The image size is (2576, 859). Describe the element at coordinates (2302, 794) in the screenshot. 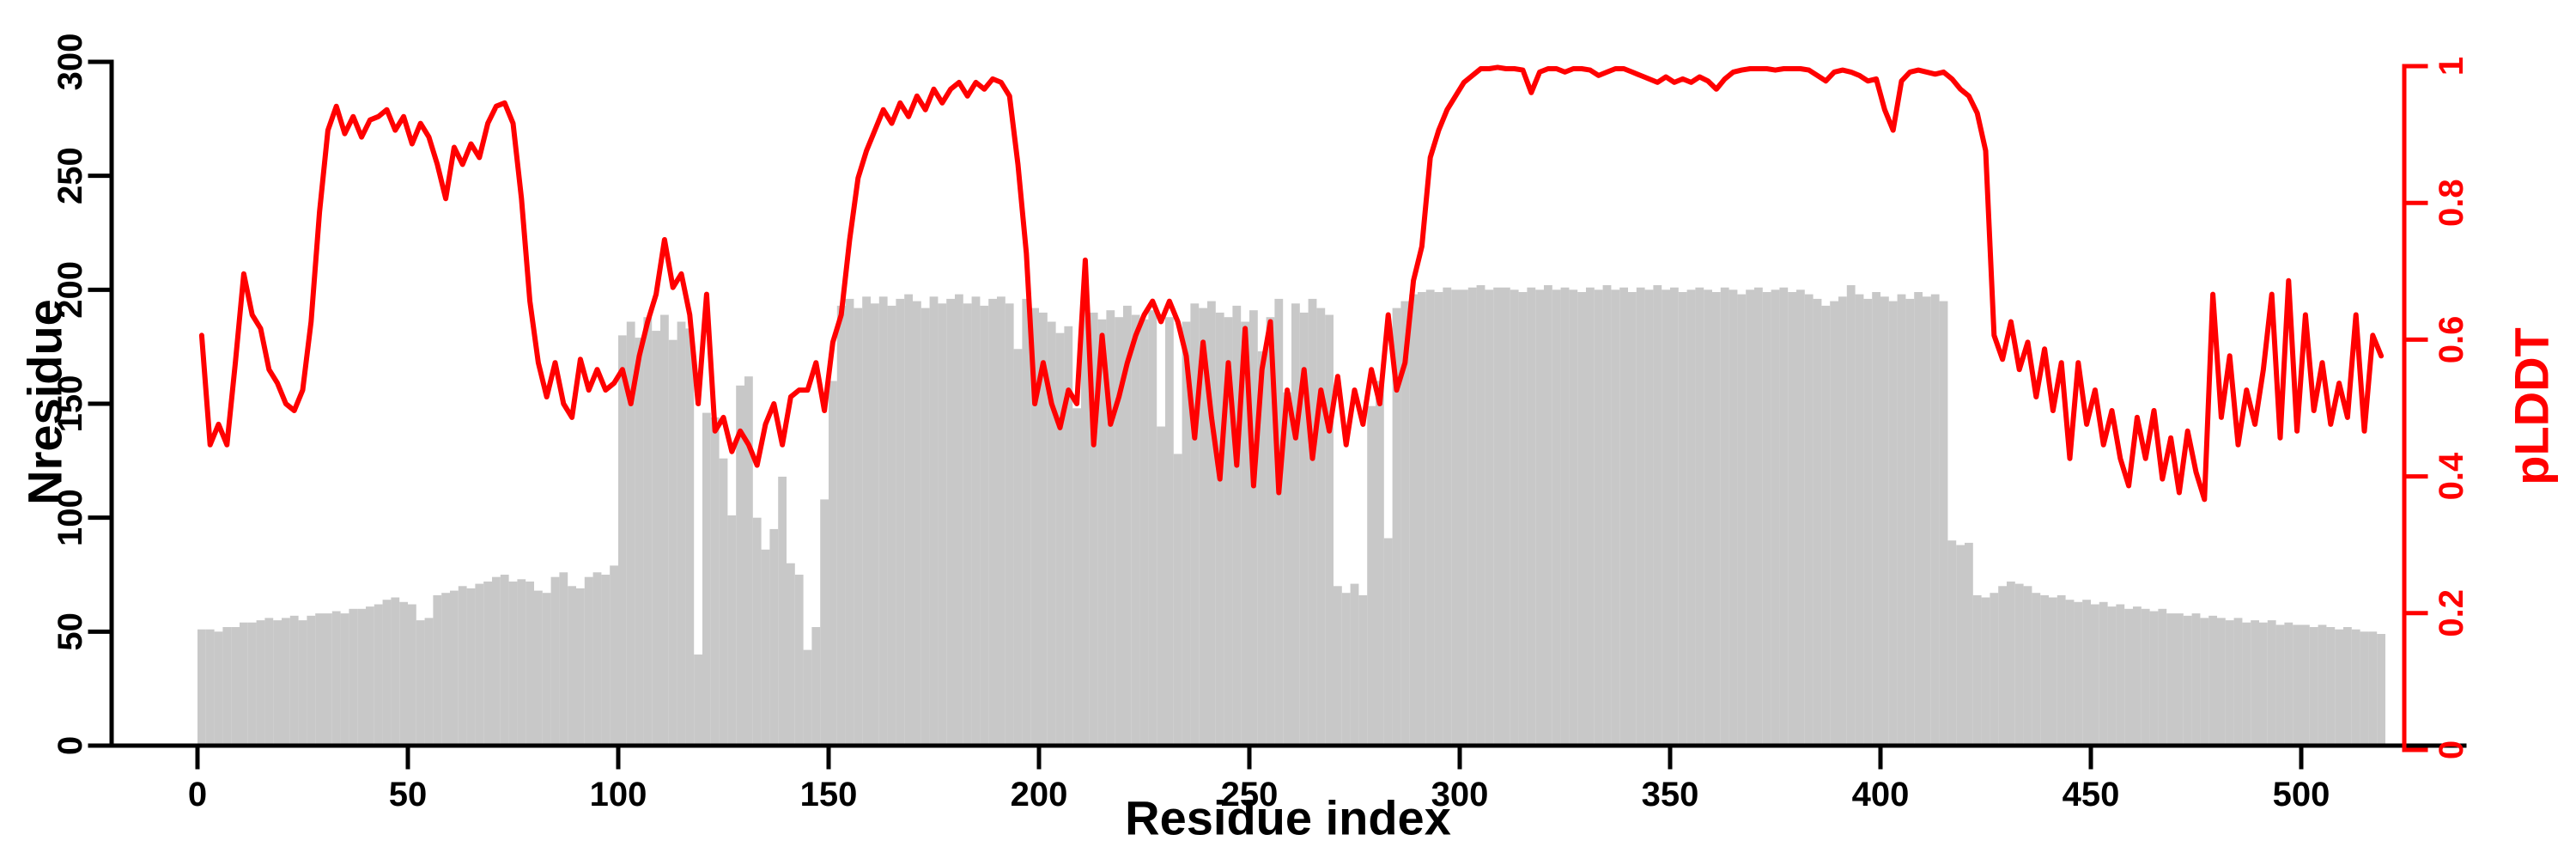

I see `svg-text: 500` at that location.